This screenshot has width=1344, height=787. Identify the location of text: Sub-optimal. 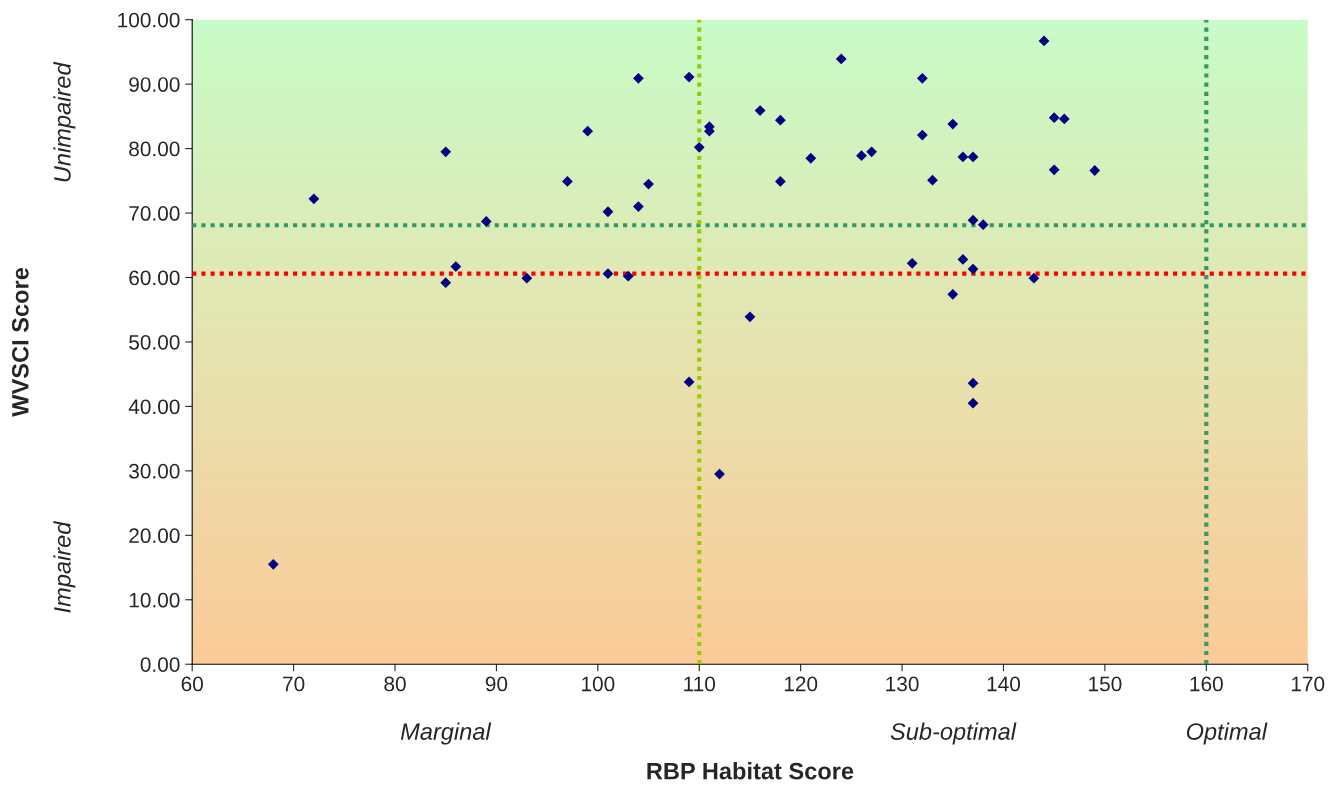
(953, 733).